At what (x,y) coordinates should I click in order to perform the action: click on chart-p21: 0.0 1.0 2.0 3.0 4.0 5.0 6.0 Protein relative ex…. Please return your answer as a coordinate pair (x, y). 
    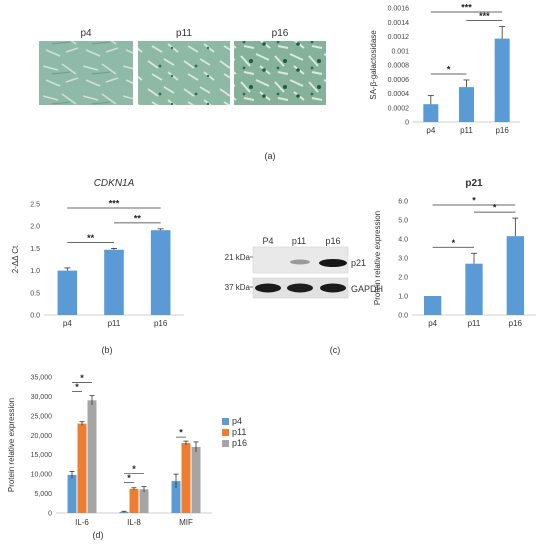
    Looking at the image, I should click on (454, 253).